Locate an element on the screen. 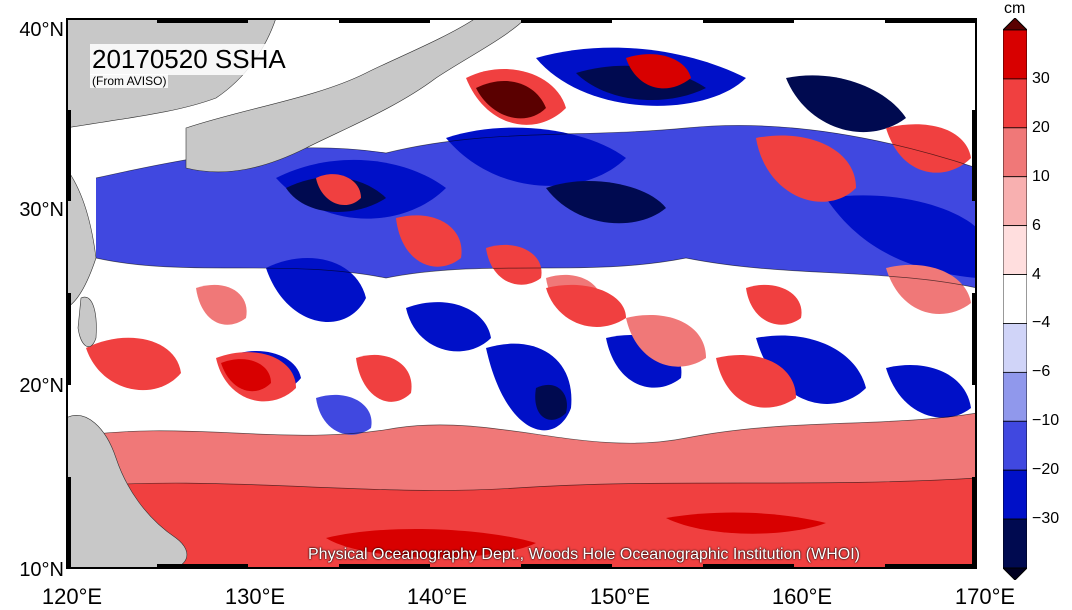  colorbar-top-arrow is located at coordinates (1015, 24).